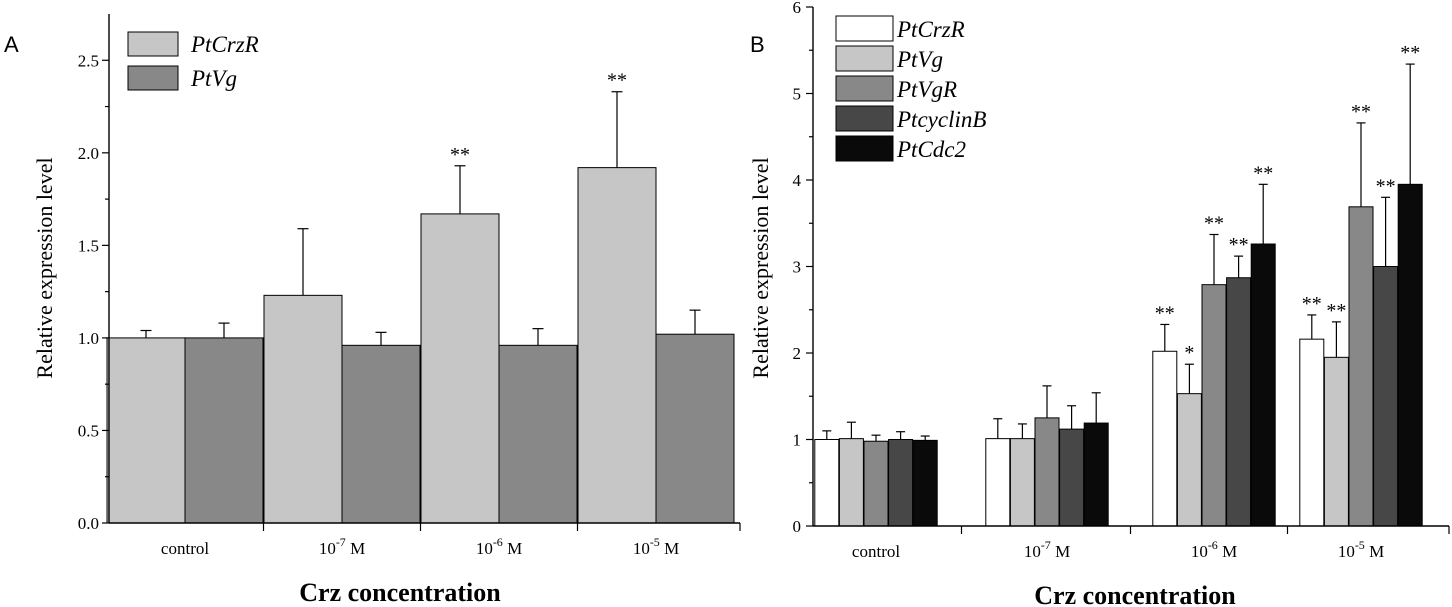  What do you see at coordinates (797, 353) in the screenshot?
I see `y-tick-label: 2` at bounding box center [797, 353].